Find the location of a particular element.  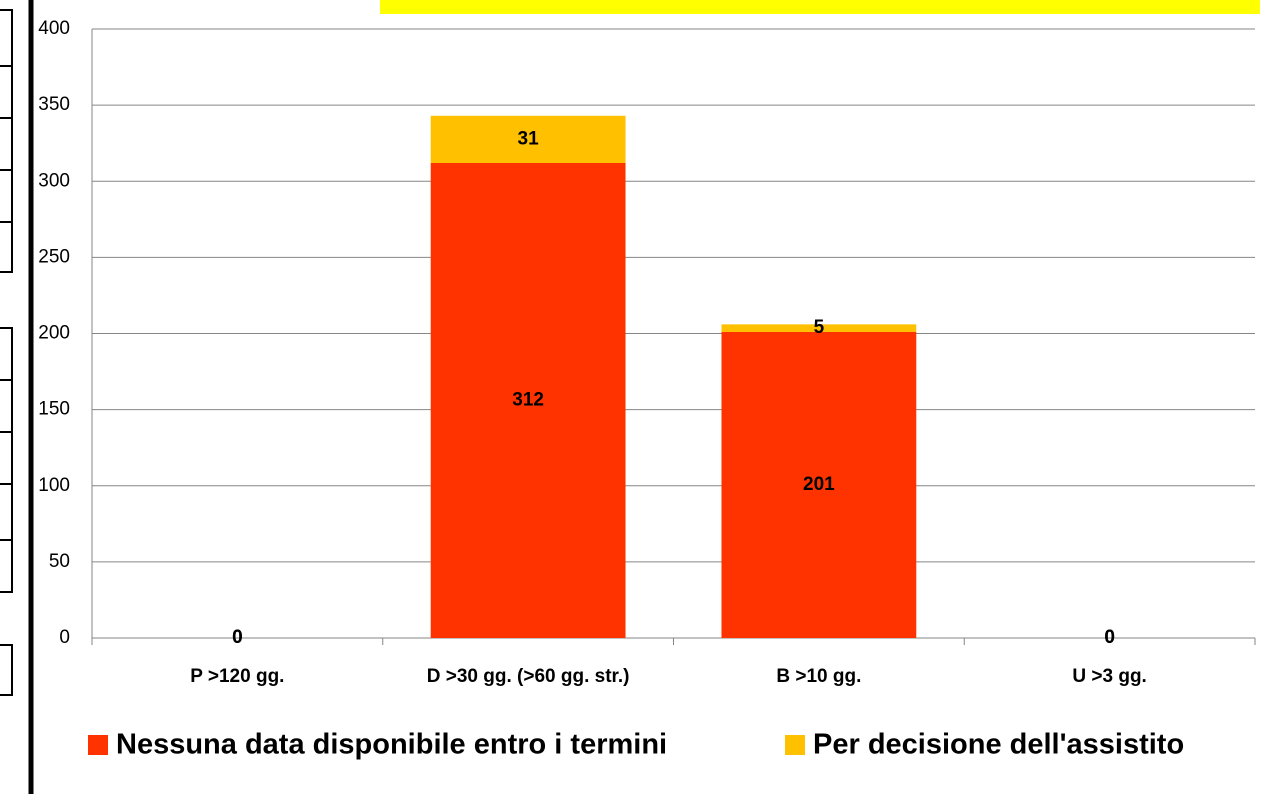

title-box is located at coordinates (820, 7).